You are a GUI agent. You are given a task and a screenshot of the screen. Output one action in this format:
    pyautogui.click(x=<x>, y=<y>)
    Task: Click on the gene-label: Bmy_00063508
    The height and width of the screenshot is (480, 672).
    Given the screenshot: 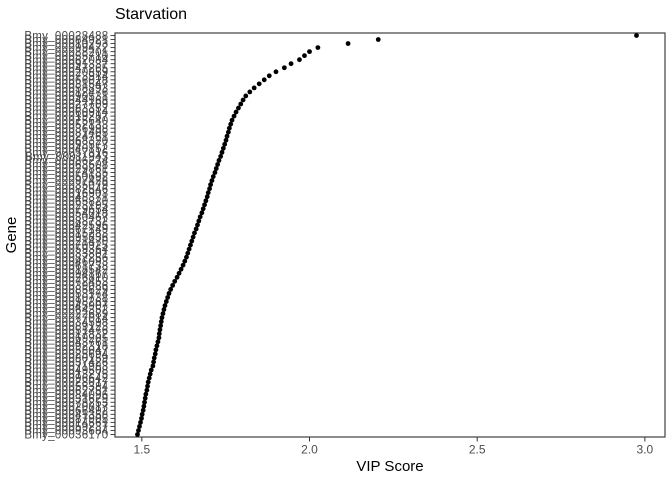 What is the action you would take?
    pyautogui.click(x=66, y=166)
    